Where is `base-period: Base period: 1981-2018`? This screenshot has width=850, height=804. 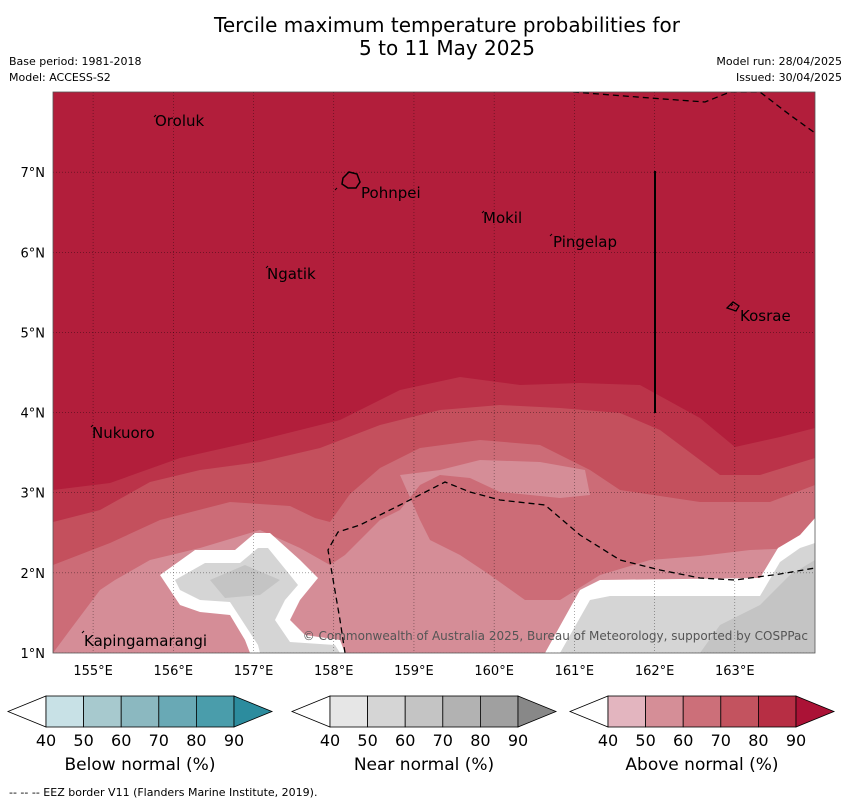 base-period: Base period: 1981-2018 is located at coordinates (75, 61).